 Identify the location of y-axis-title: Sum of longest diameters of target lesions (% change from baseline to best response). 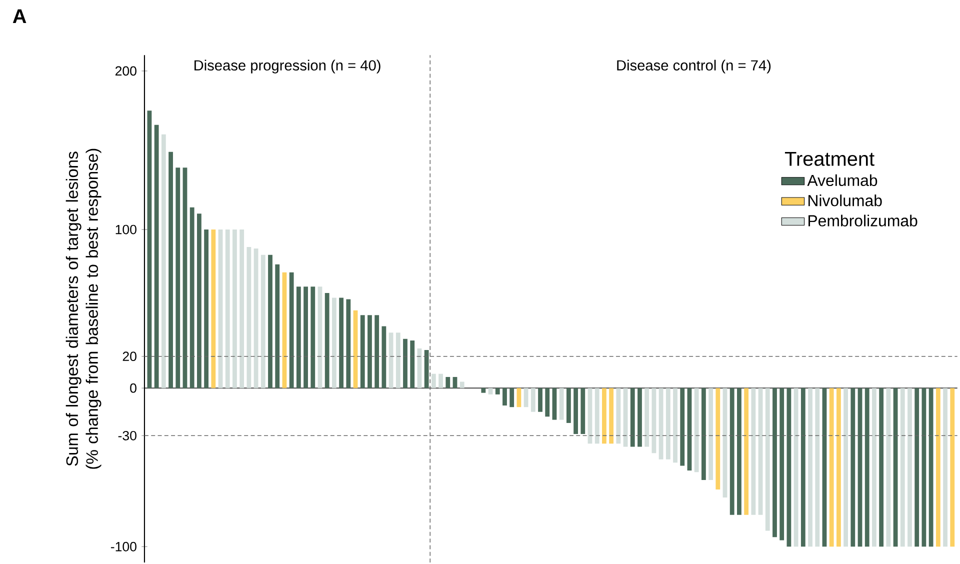
(84, 308).